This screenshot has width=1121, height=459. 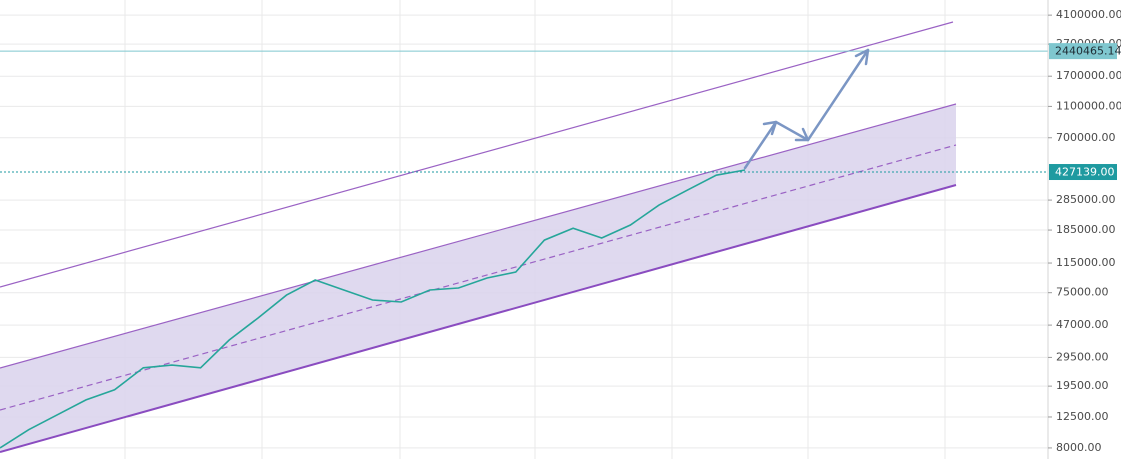 What do you see at coordinates (1086, 262) in the screenshot?
I see `y-tick-label: 115000.00` at bounding box center [1086, 262].